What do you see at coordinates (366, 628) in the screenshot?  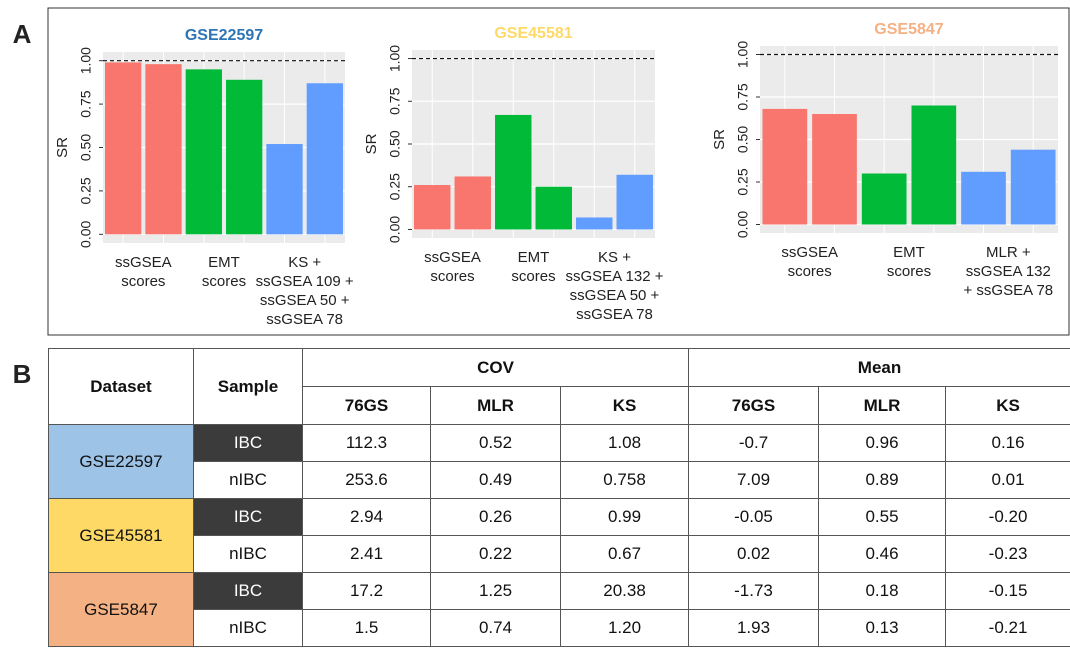 I see `value-cell: 1.5` at bounding box center [366, 628].